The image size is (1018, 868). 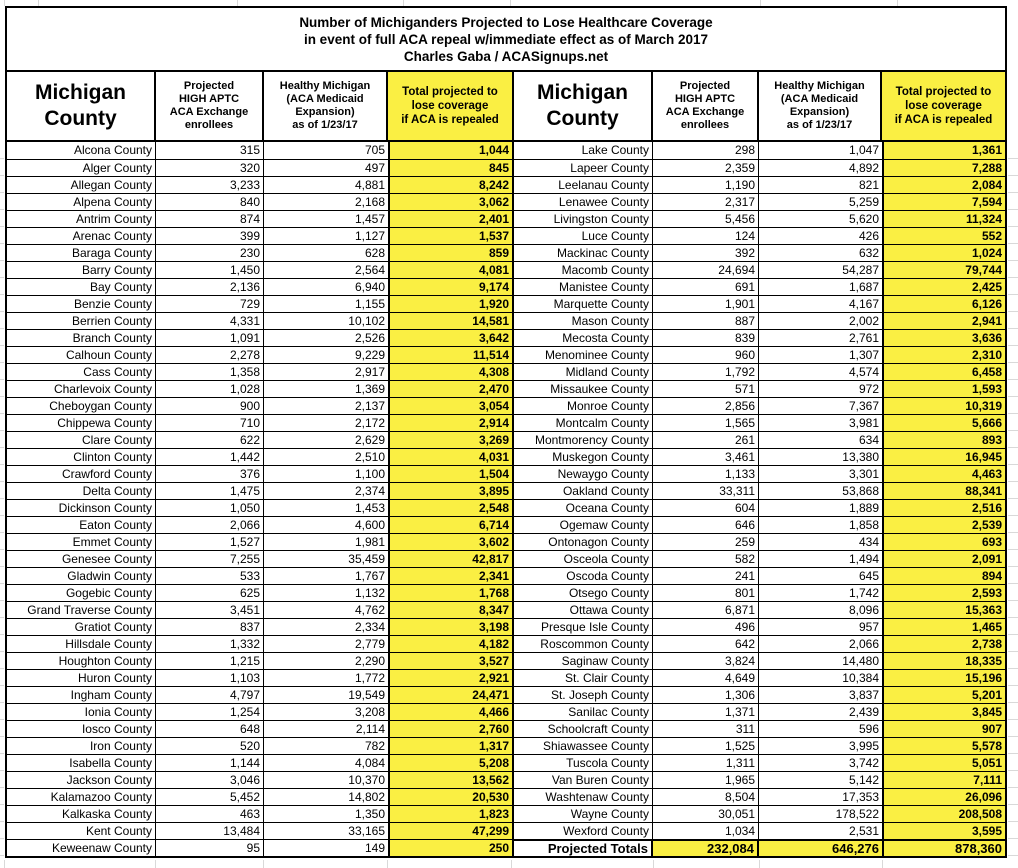 I want to click on county-cell: Alpena County, so click(x=81, y=201).